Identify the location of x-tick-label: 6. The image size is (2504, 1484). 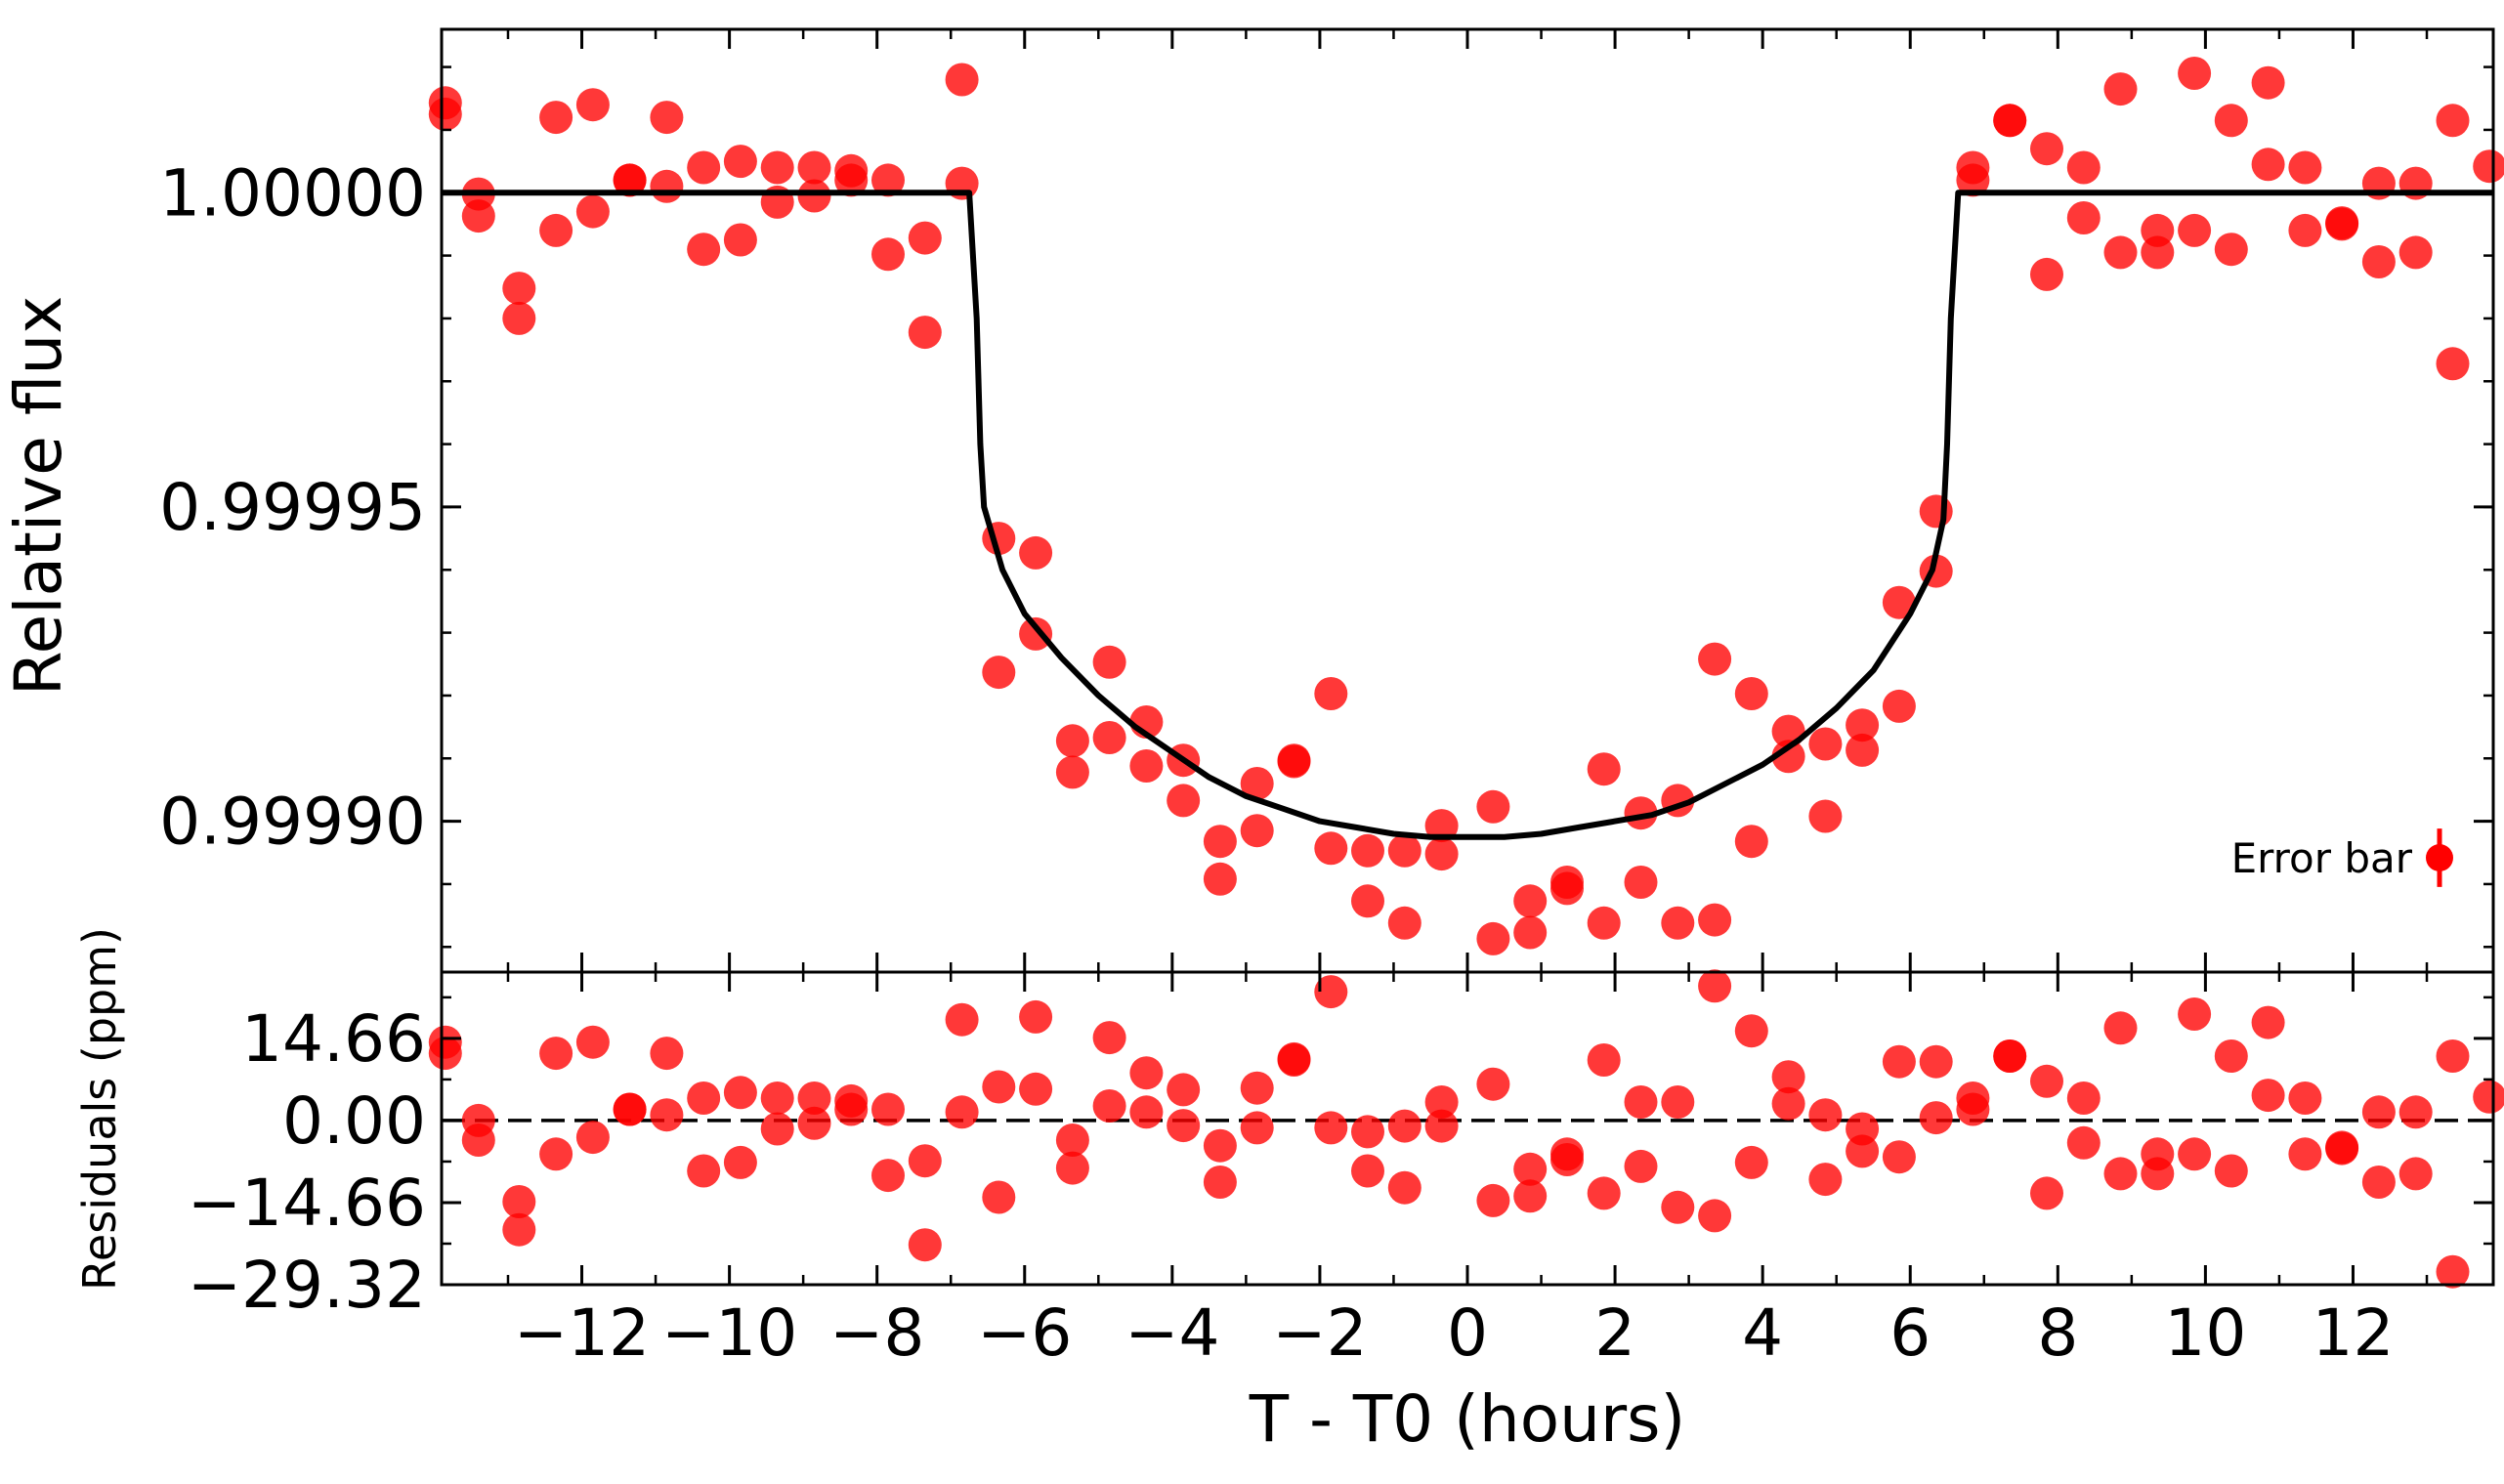
(1910, 1333).